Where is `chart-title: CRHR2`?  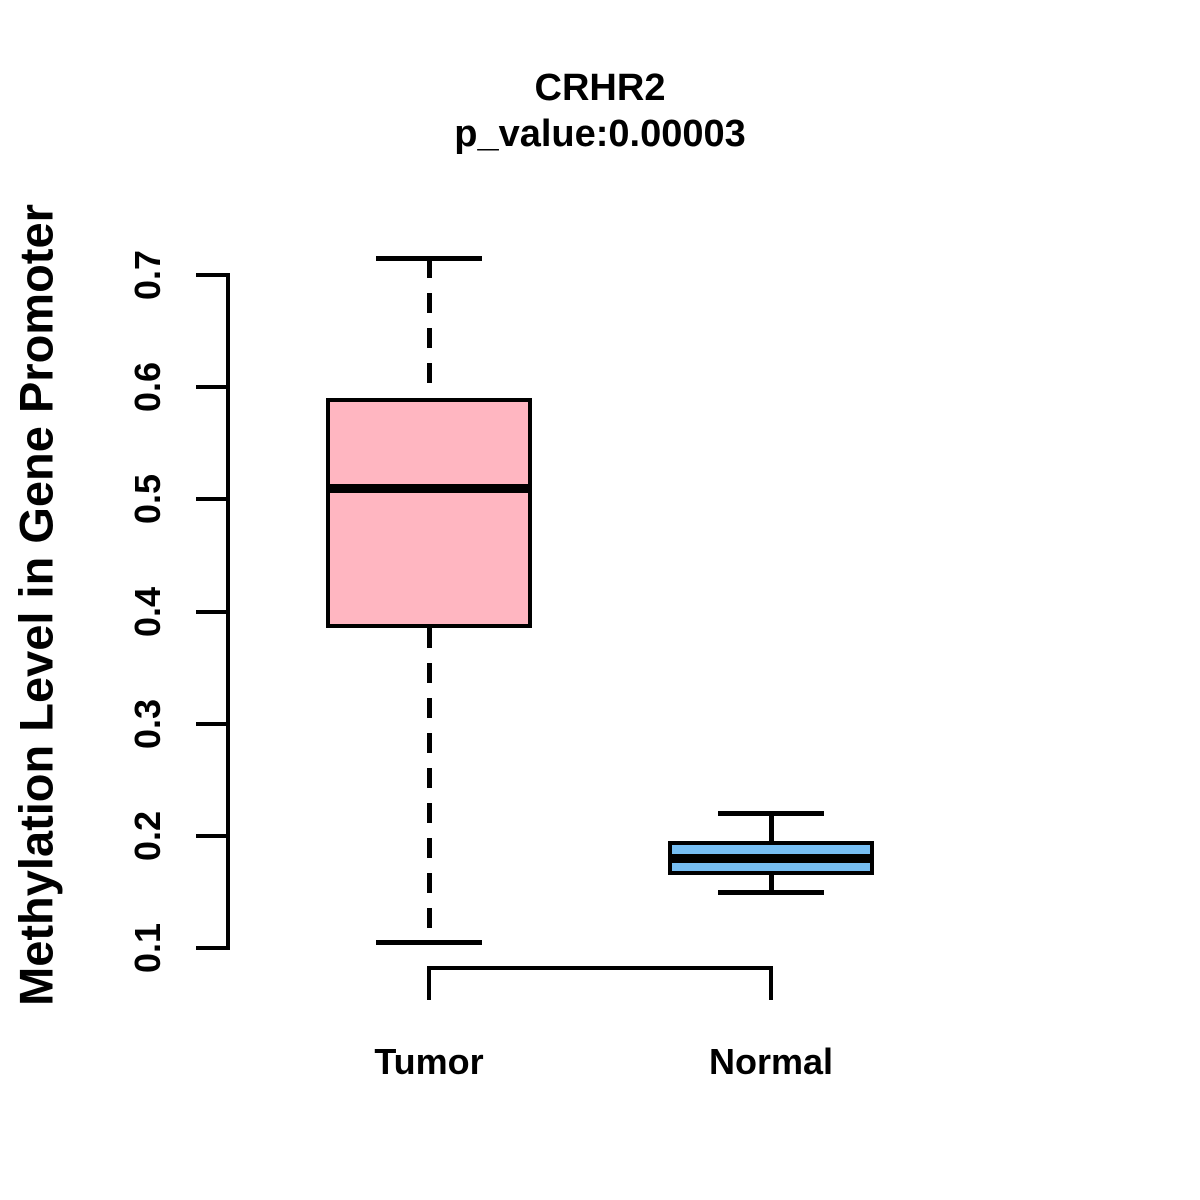 chart-title: CRHR2 is located at coordinates (600, 88).